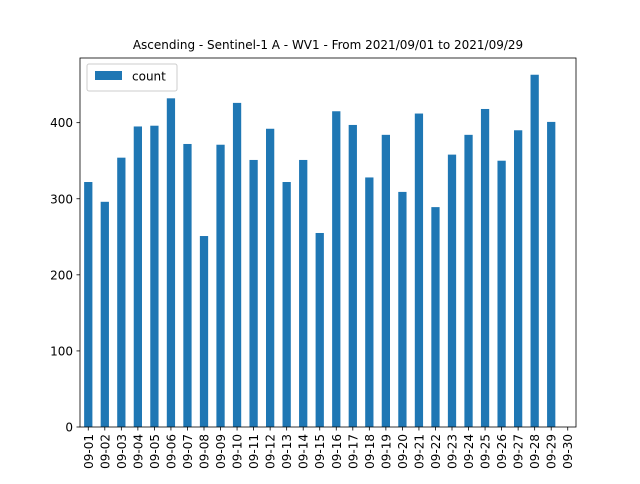 This screenshot has width=640, height=484. I want to click on x-tick-label: 09-03, so click(122, 451).